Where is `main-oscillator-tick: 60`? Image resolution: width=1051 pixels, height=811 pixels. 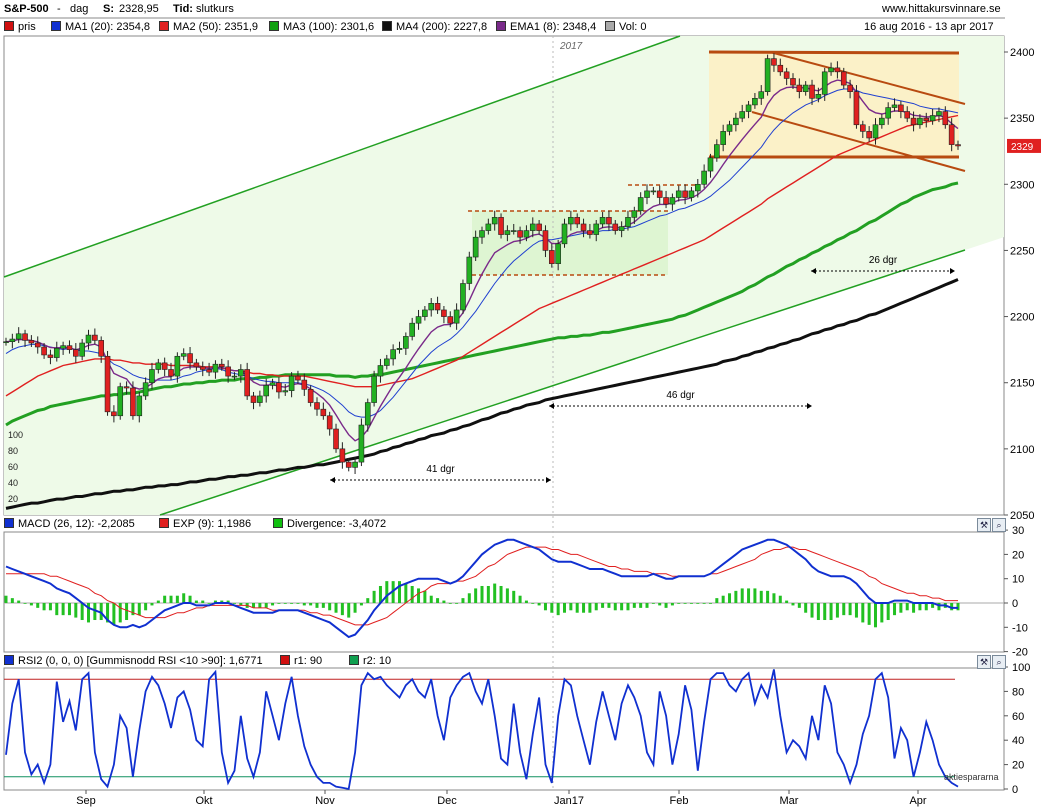 main-oscillator-tick: 60 is located at coordinates (13, 467).